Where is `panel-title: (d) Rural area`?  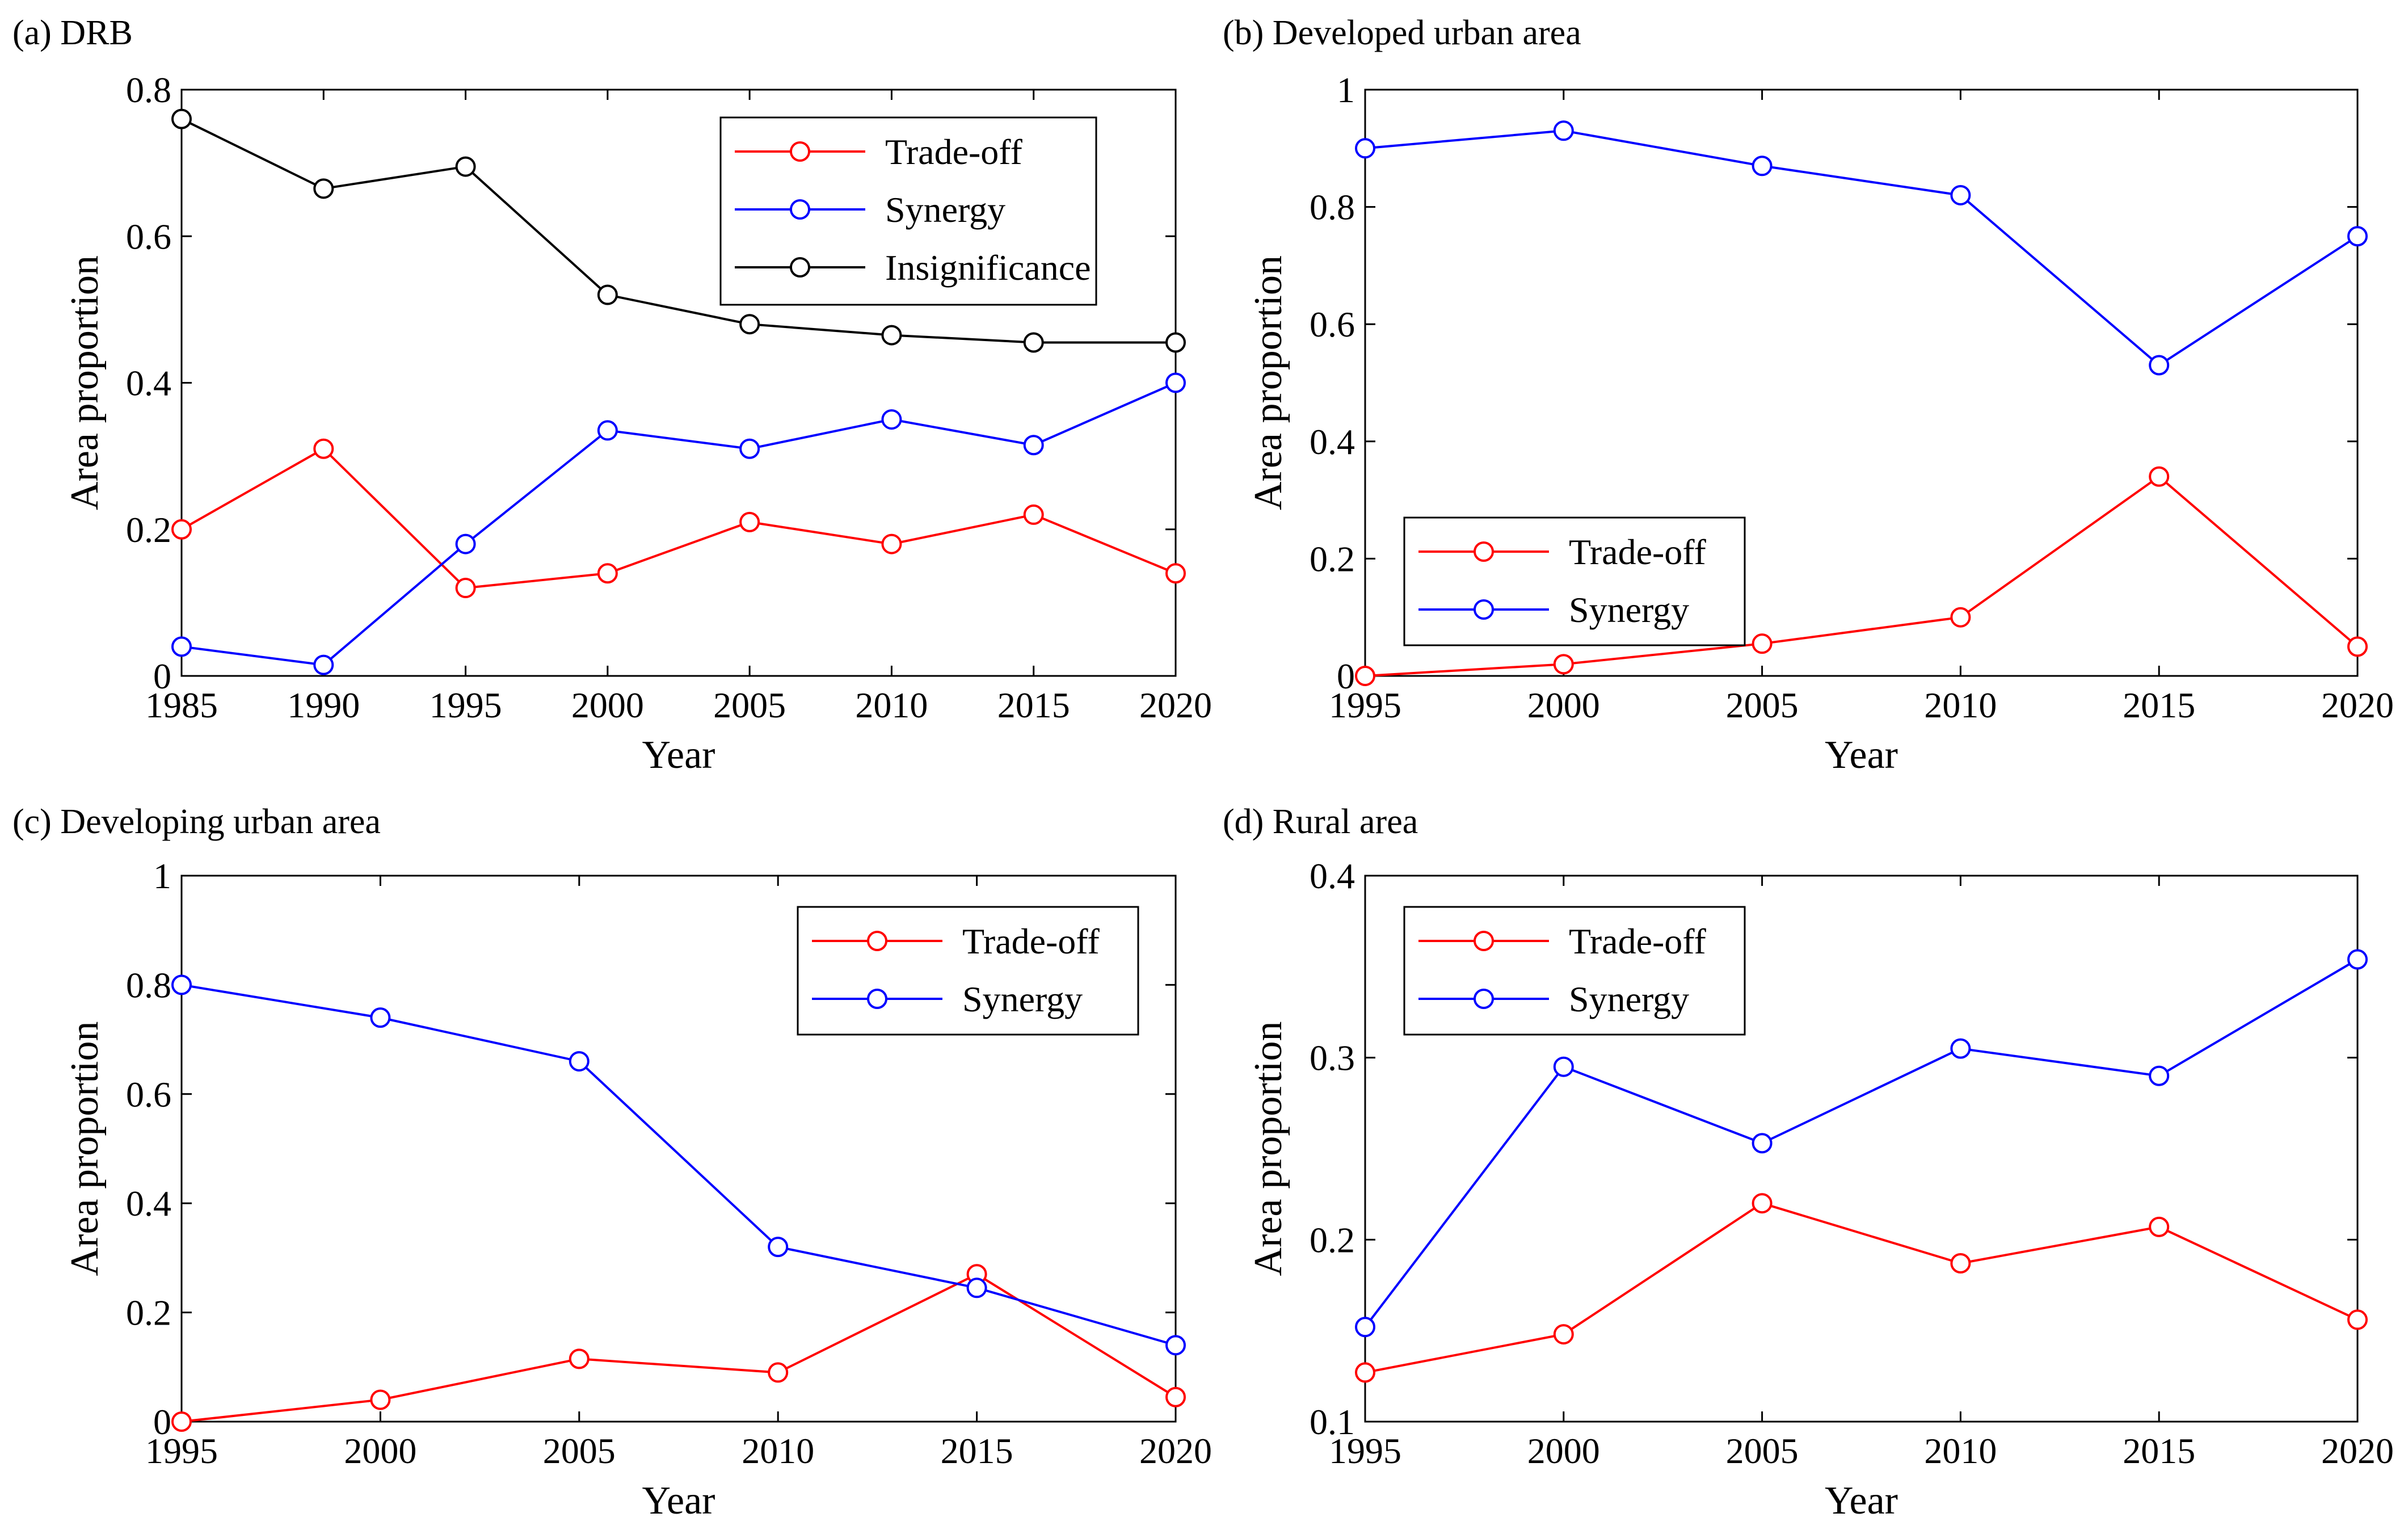 panel-title: (d) Rural area is located at coordinates (1321, 821).